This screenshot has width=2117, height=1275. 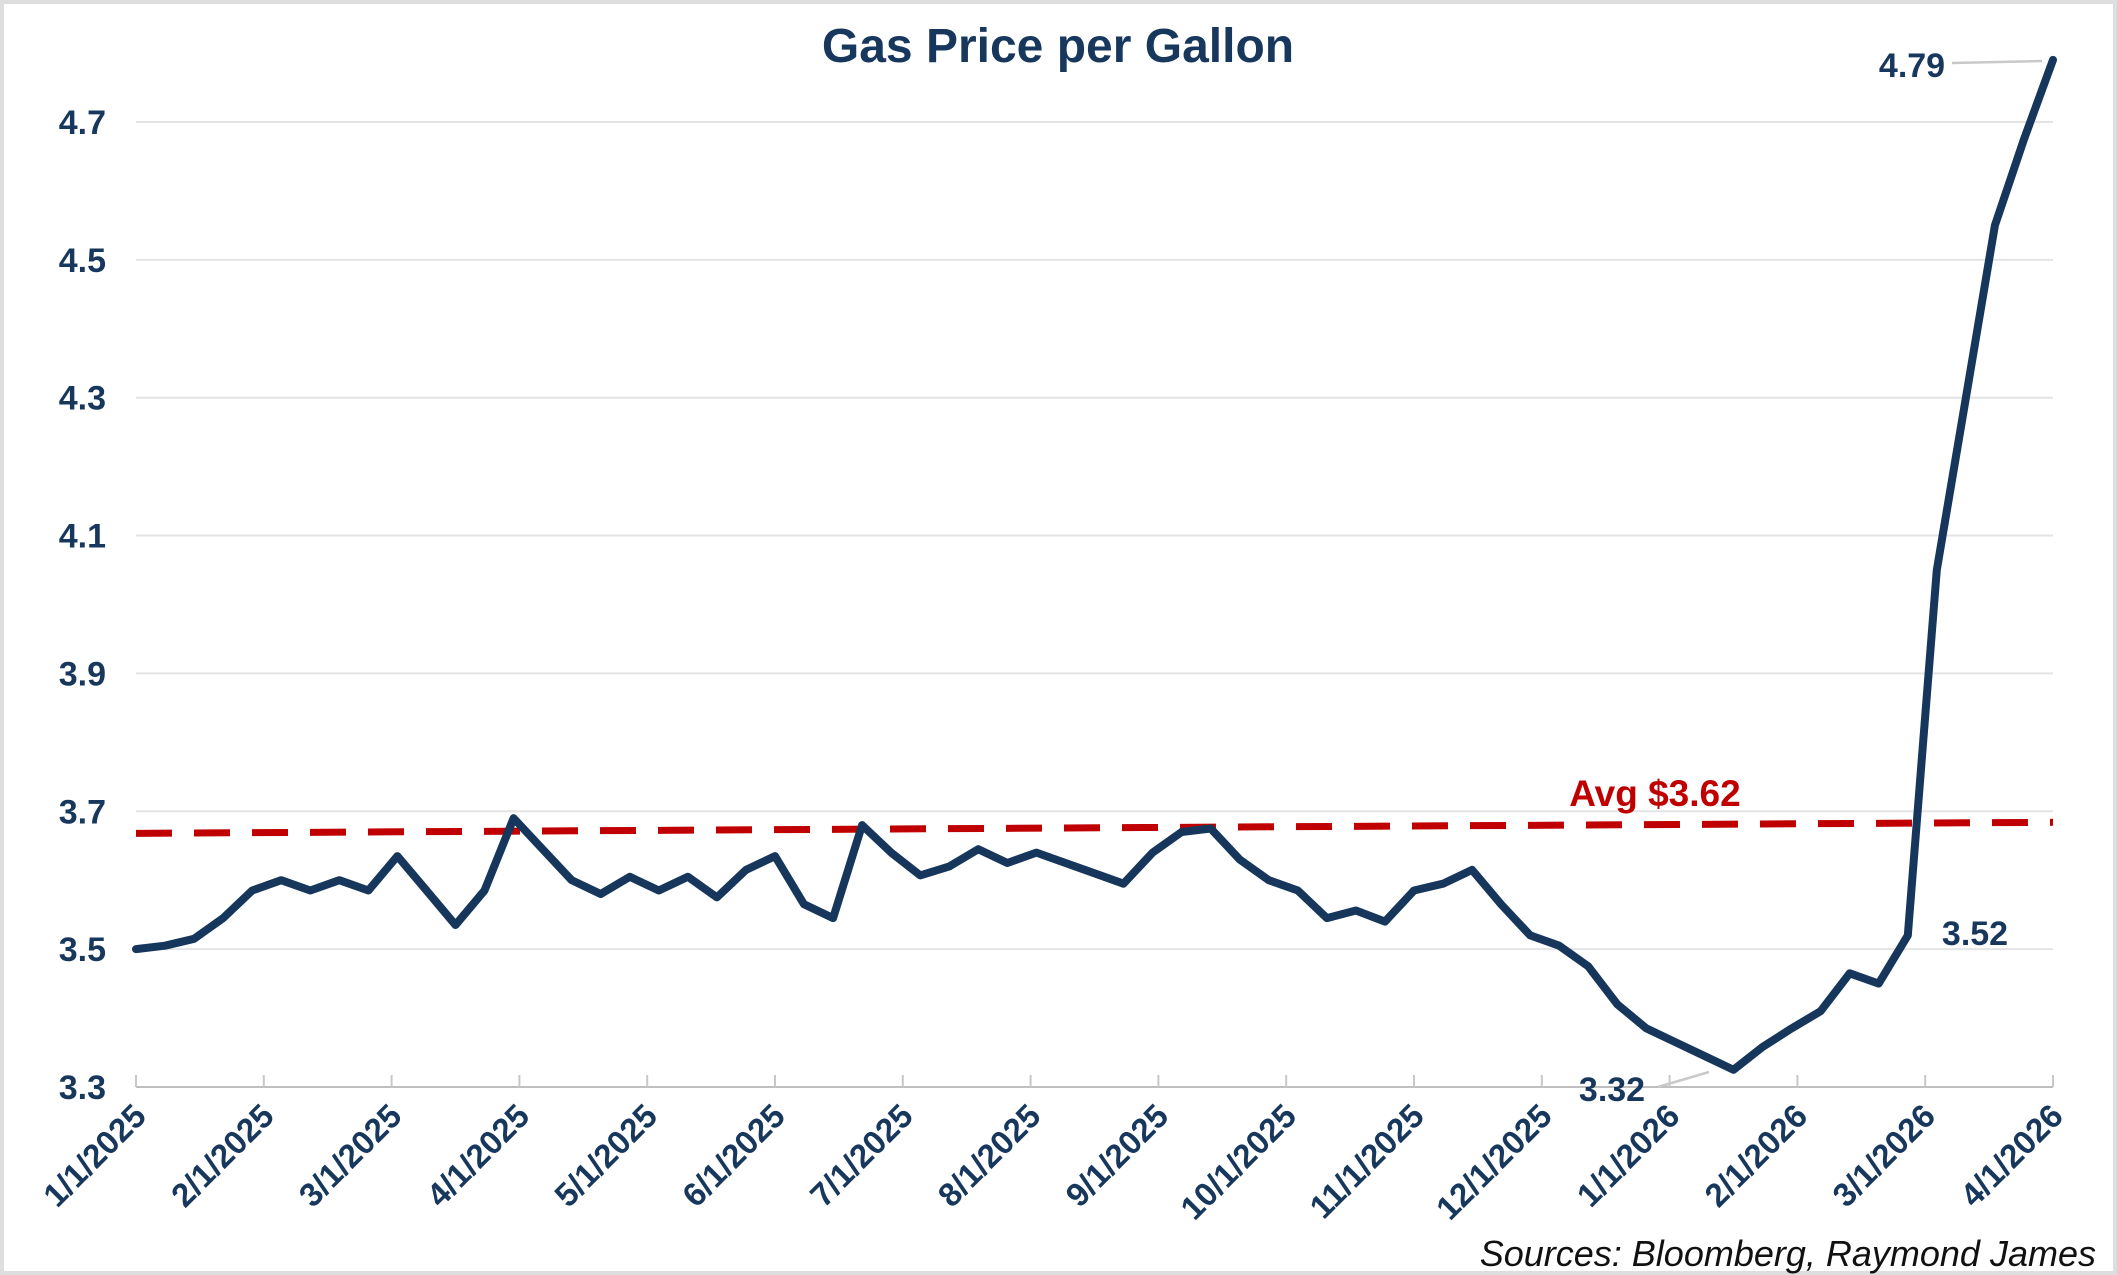 What do you see at coordinates (1238, 1162) in the screenshot?
I see `x-tick-label: 10/1/2025` at bounding box center [1238, 1162].